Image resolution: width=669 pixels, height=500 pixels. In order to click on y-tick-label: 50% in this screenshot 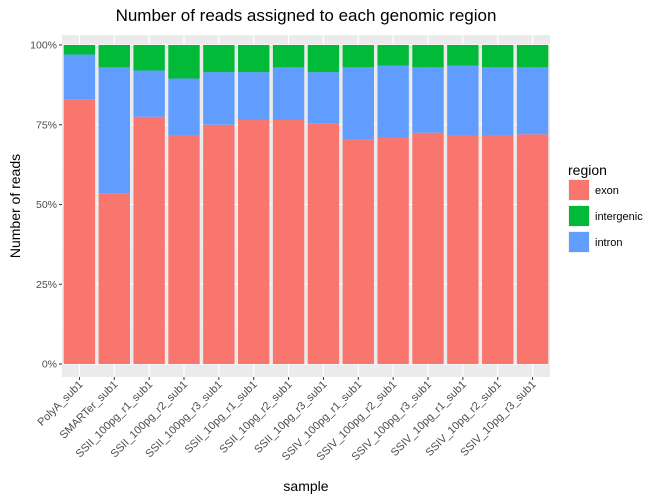, I will do `click(46, 205)`.